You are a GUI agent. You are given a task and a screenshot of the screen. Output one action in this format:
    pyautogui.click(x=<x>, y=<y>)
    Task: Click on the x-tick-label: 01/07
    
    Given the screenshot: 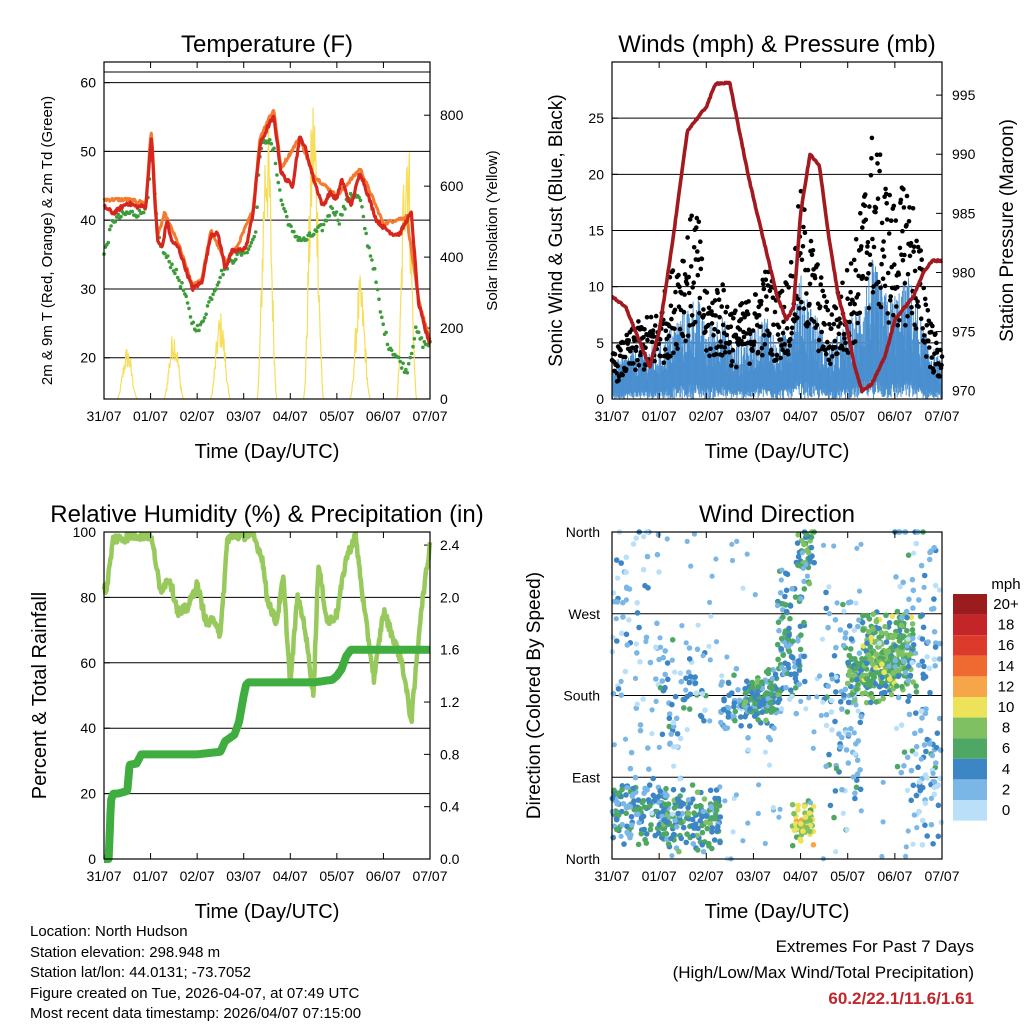 What is the action you would take?
    pyautogui.click(x=150, y=876)
    